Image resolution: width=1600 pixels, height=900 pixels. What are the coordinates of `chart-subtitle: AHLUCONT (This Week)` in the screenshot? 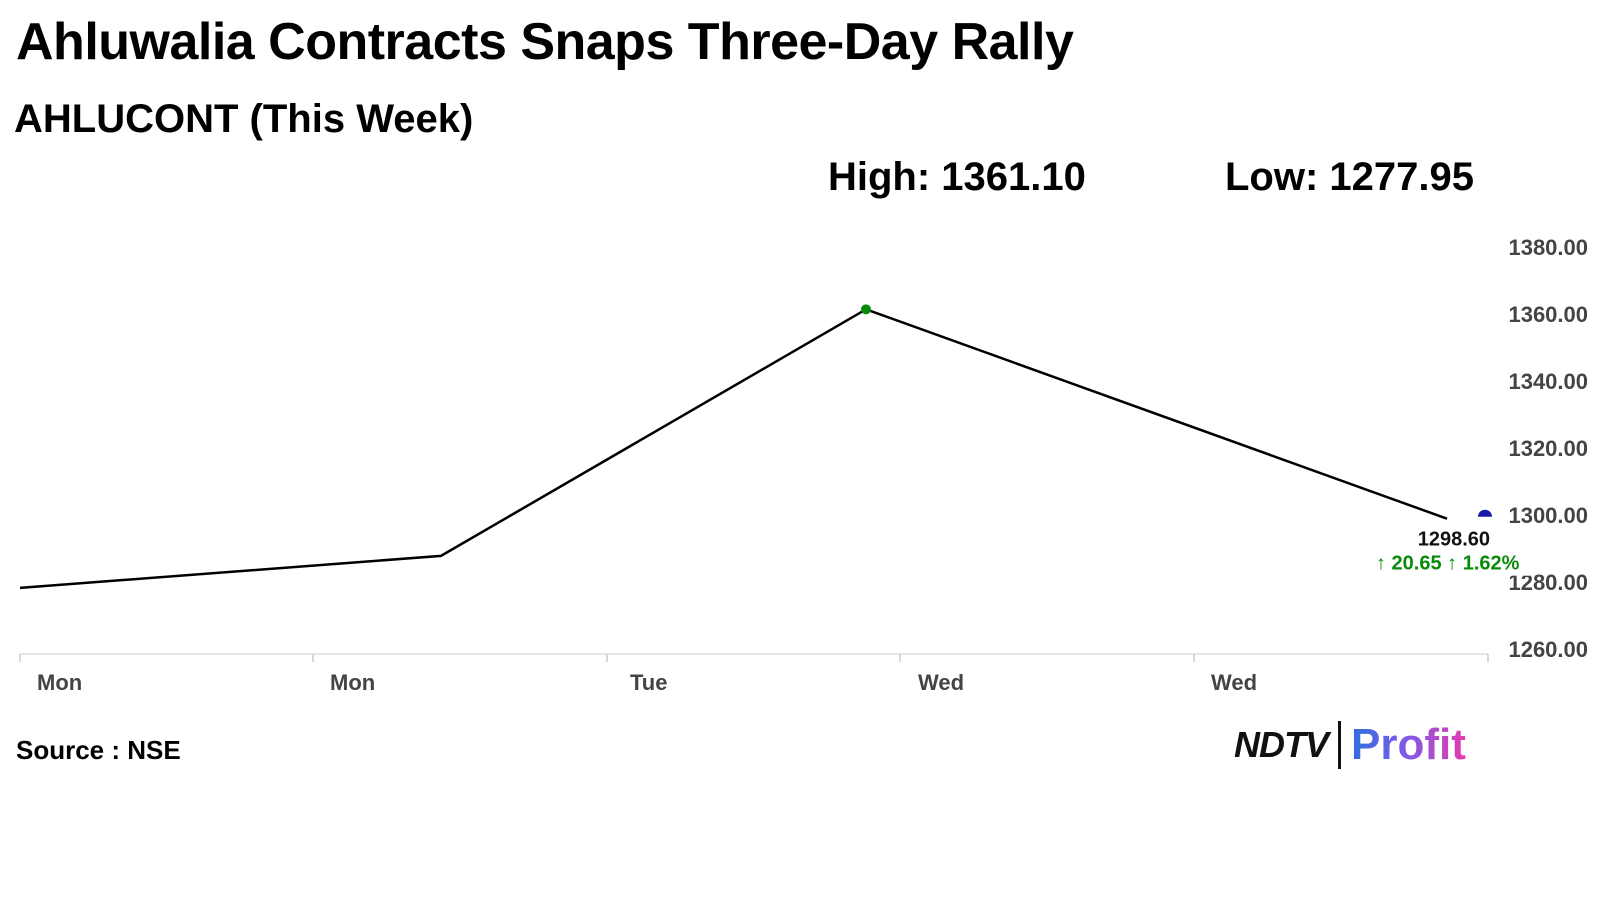 It's located at (244, 119).